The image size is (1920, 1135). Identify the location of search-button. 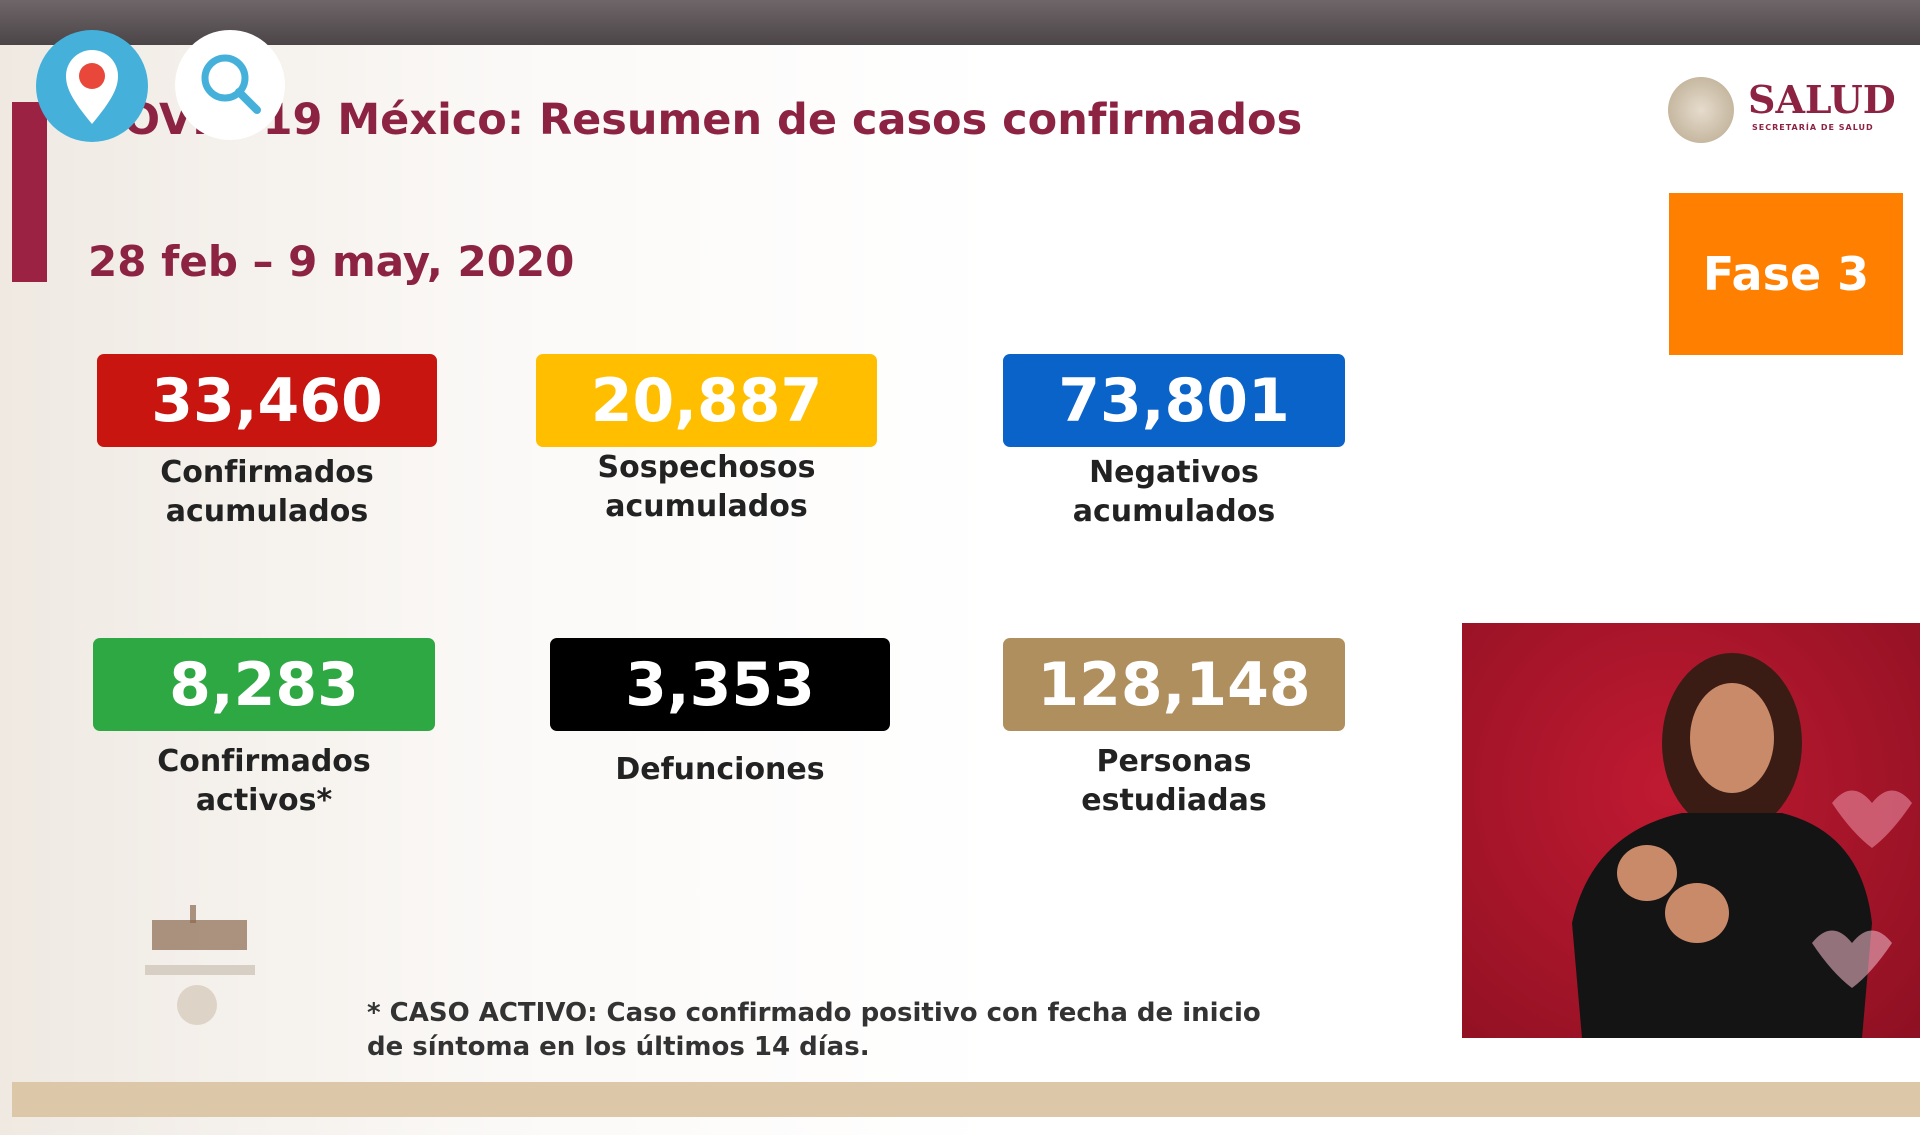
(230, 85).